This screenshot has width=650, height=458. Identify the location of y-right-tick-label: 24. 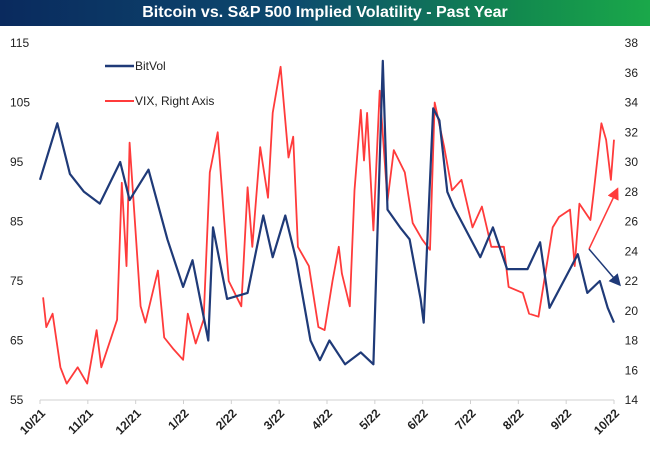
(632, 251).